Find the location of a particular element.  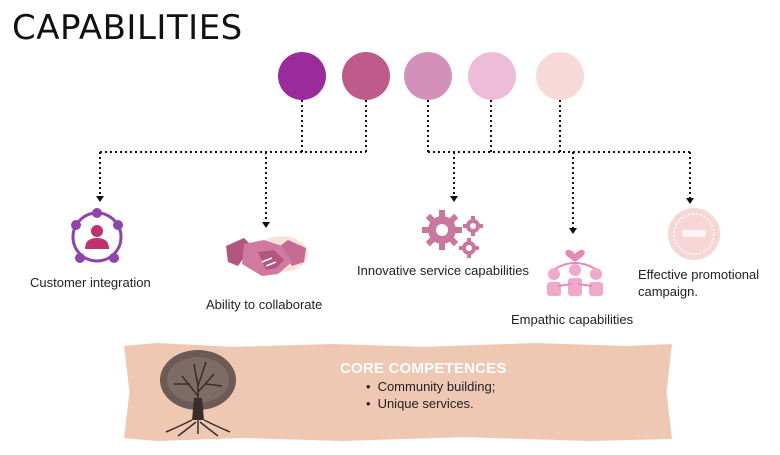

customer-integration-icon is located at coordinates (97, 235).